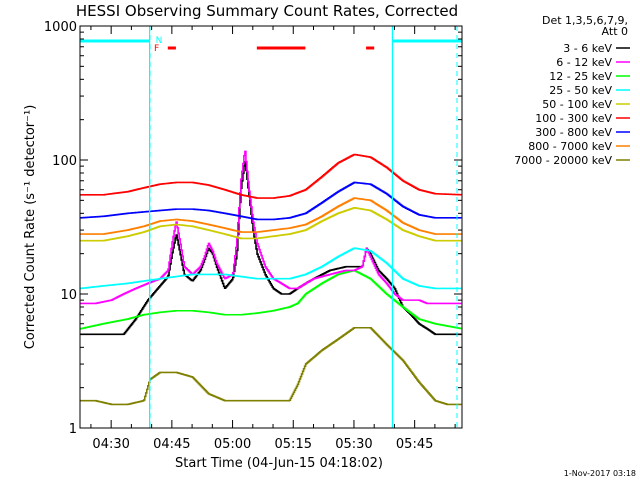 This screenshot has height=480, width=640. What do you see at coordinates (563, 160) in the screenshot?
I see `legend-label-8: 7000 - 20000 keV` at bounding box center [563, 160].